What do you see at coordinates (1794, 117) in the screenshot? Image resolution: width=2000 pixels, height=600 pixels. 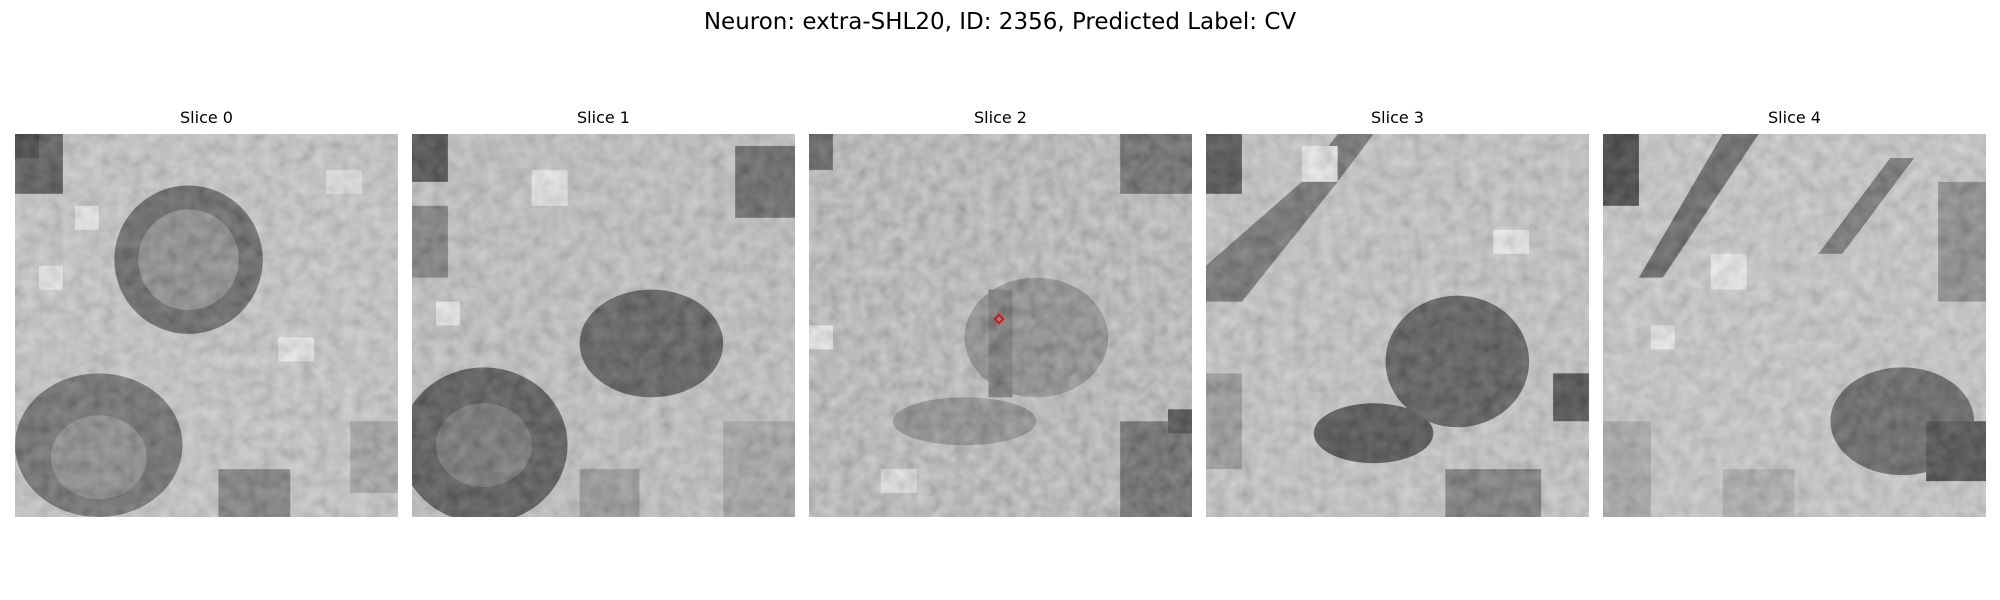 I see `slice-title-4: Slice 4` at bounding box center [1794, 117].